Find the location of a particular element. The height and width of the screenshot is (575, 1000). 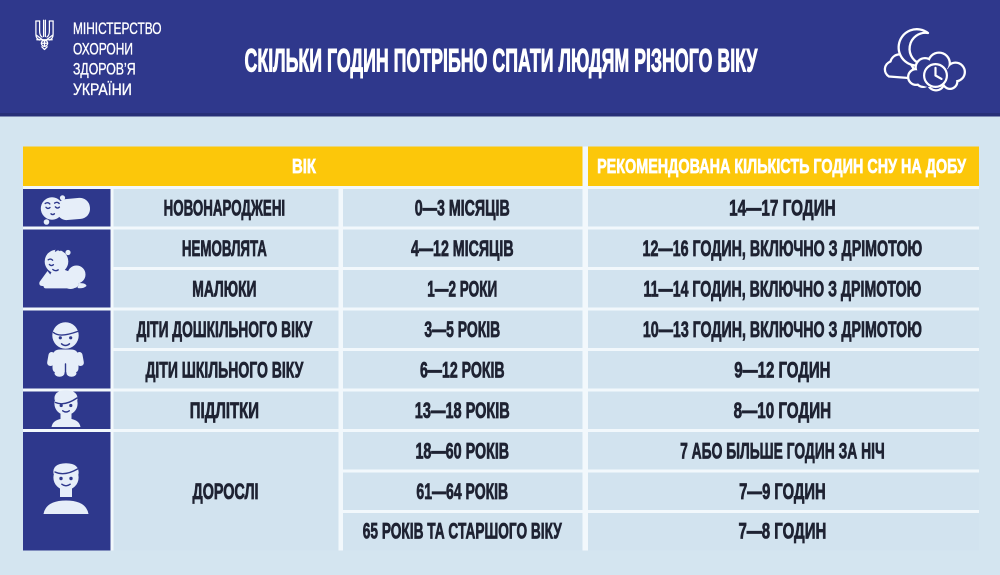

svg-text: 4—12 МІСЯЦІВ is located at coordinates (462, 248).